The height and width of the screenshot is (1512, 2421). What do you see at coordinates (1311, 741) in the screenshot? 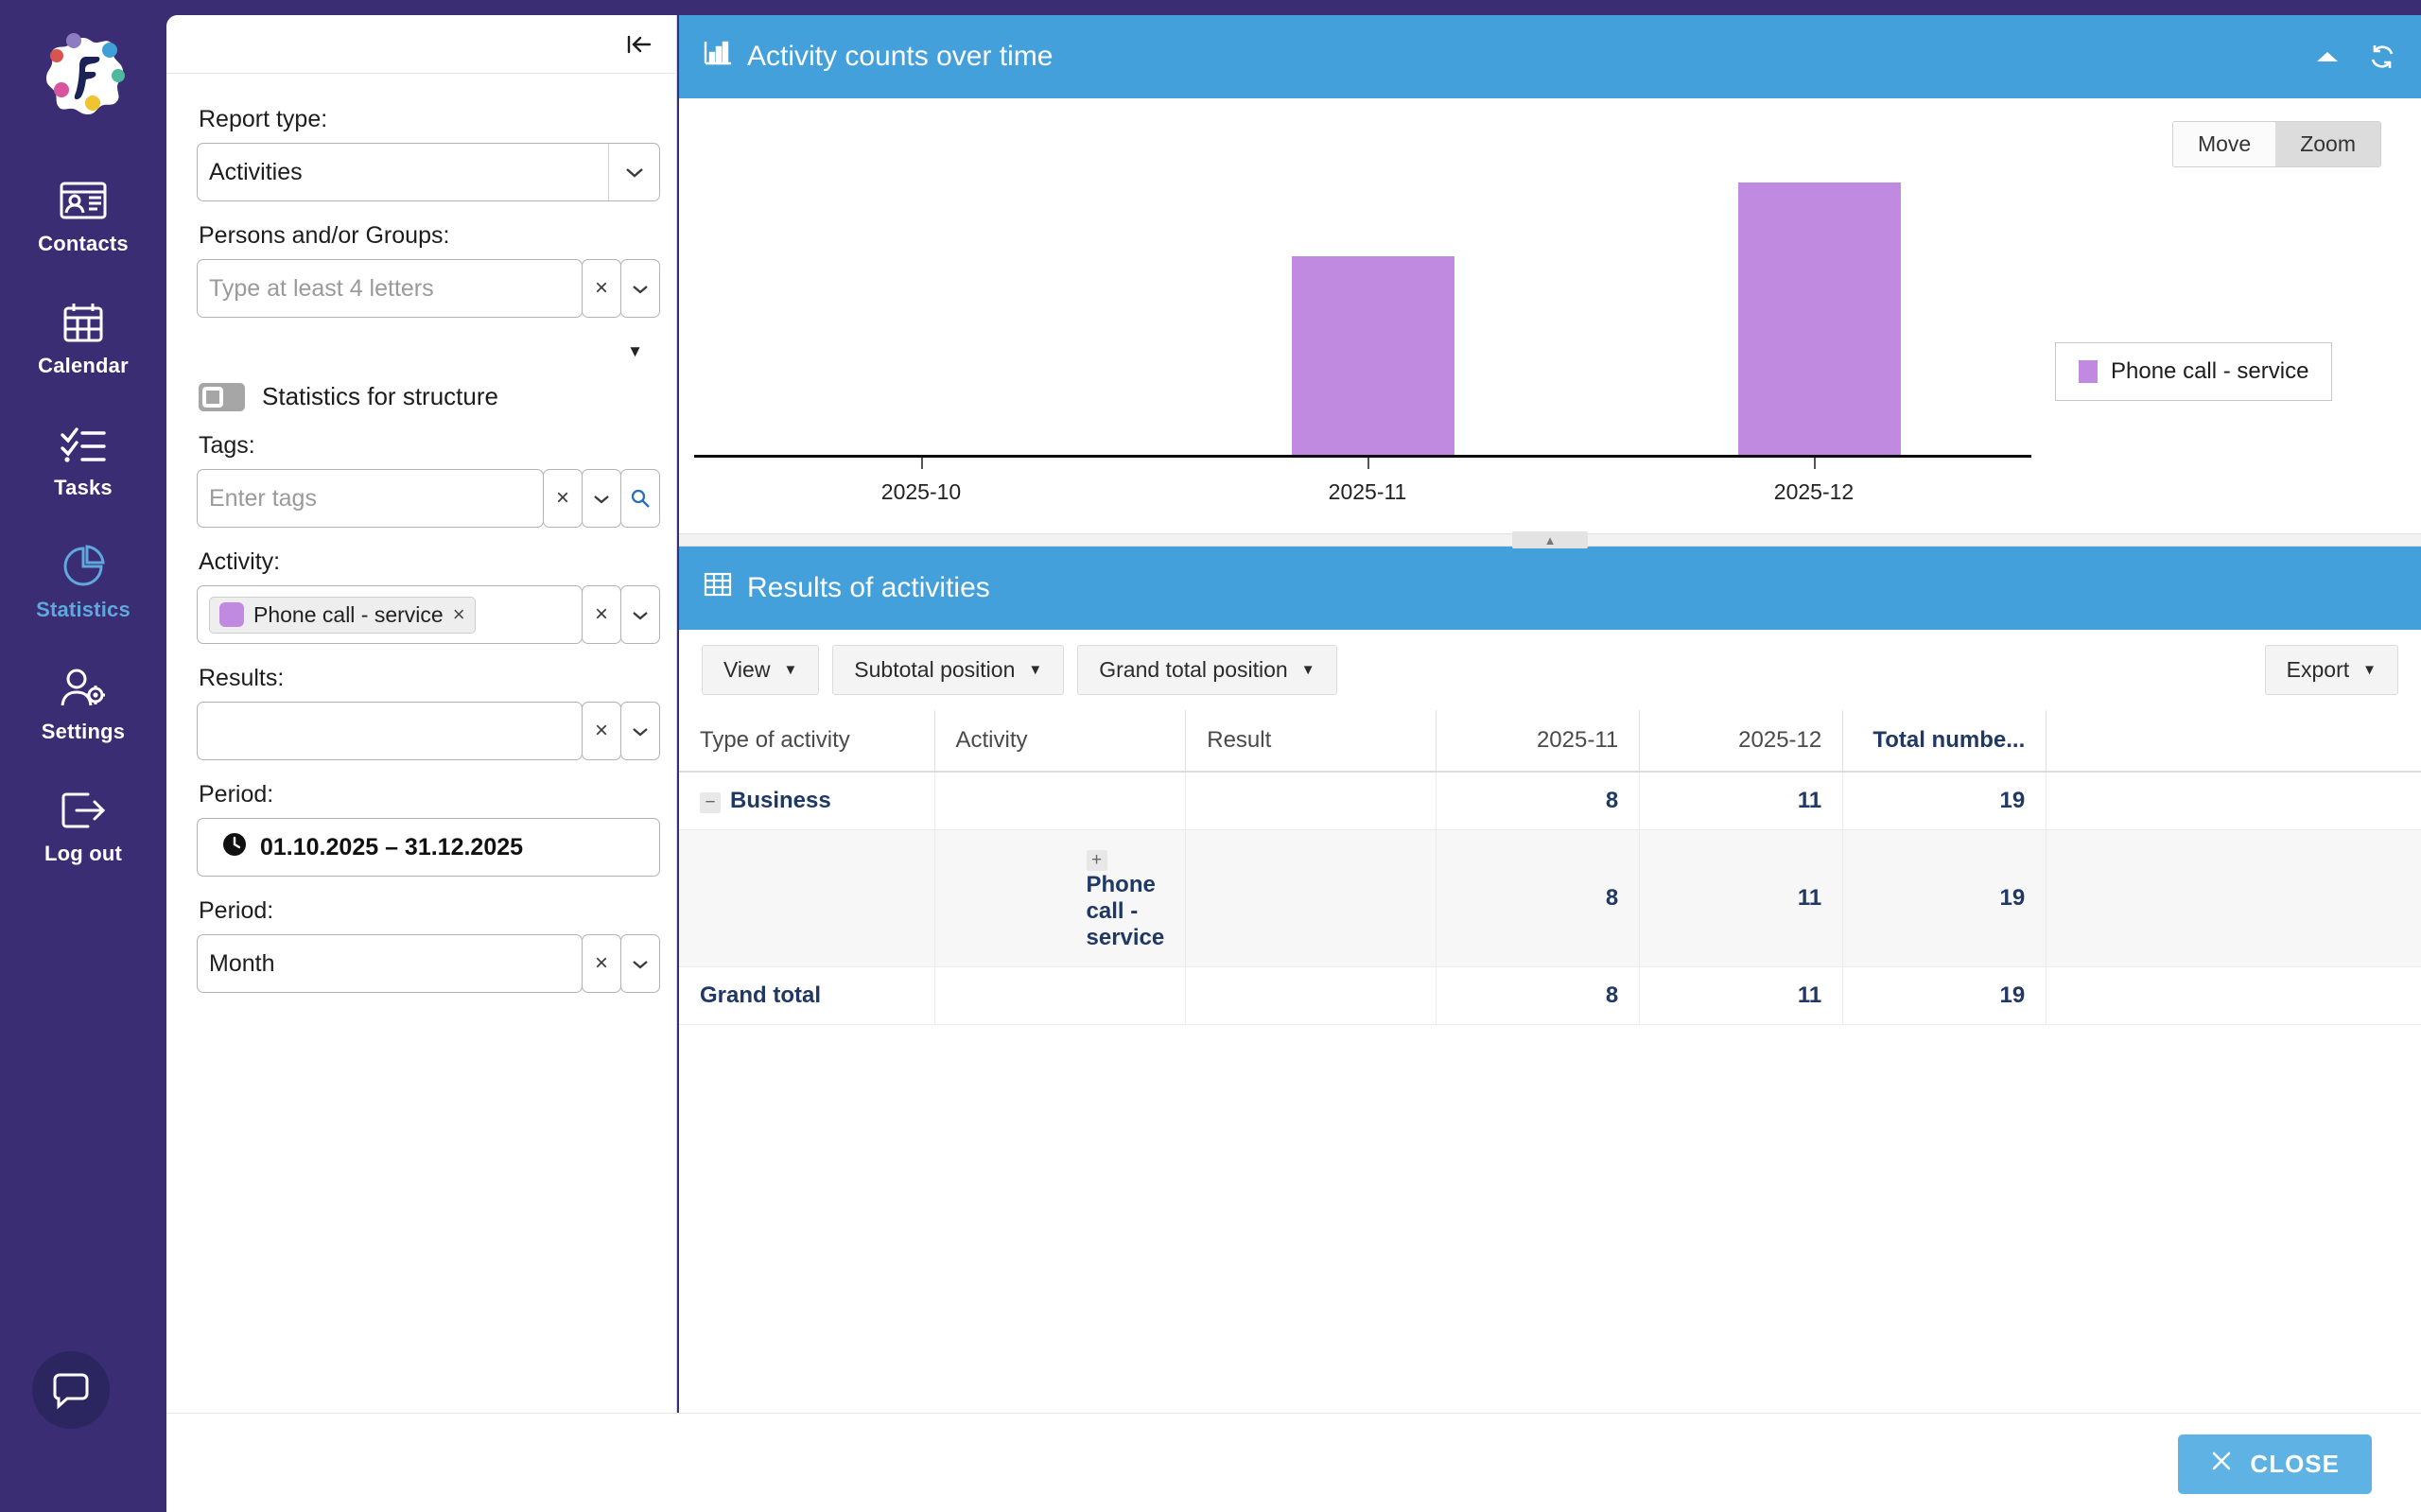
I see `col-result: Result` at bounding box center [1311, 741].